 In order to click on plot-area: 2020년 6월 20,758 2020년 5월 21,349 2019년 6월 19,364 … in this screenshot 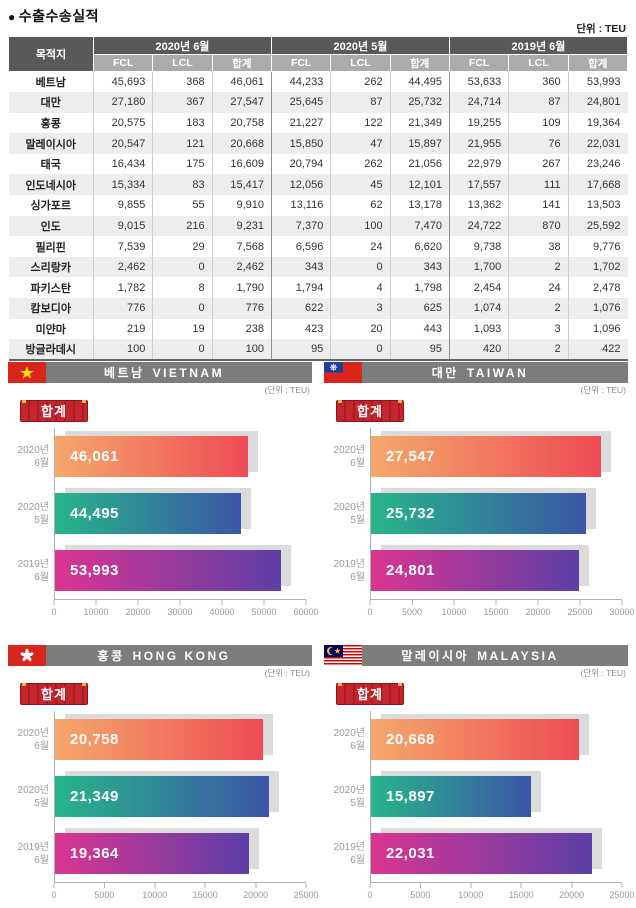, I will do `click(163, 808)`.